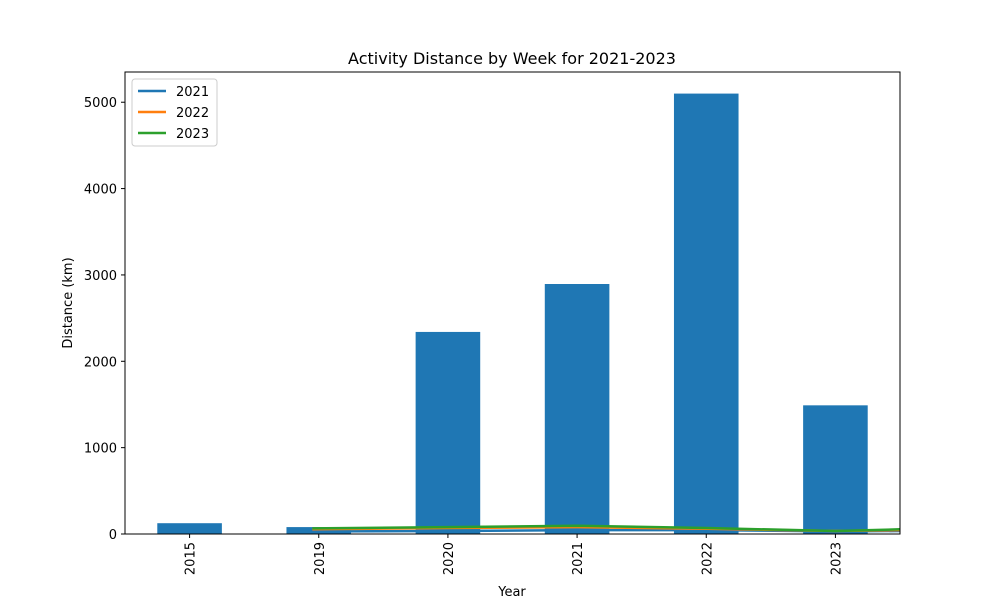 This screenshot has width=1000, height=604. Describe the element at coordinates (104, 319) in the screenshot. I see `y-axis: 0 1000 2000 3000 4000 5000` at that location.